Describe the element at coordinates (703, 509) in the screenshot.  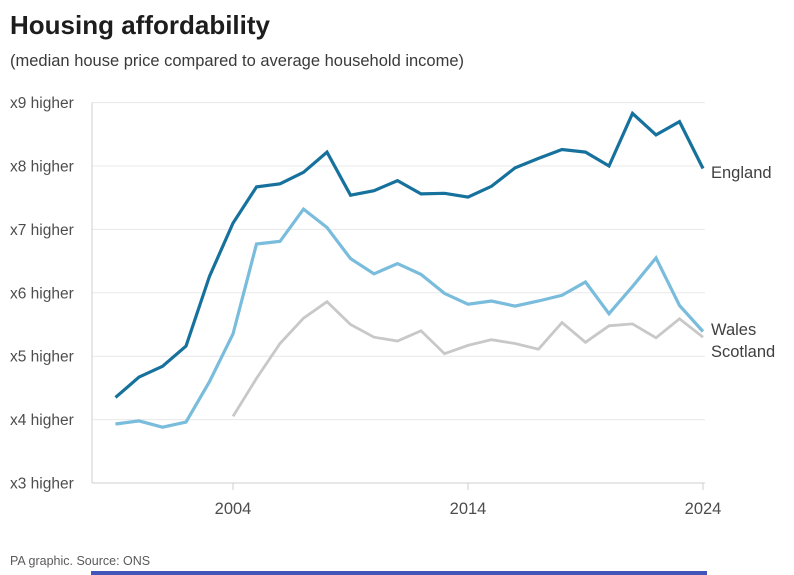
I see `x-tick-label: 2024` at that location.